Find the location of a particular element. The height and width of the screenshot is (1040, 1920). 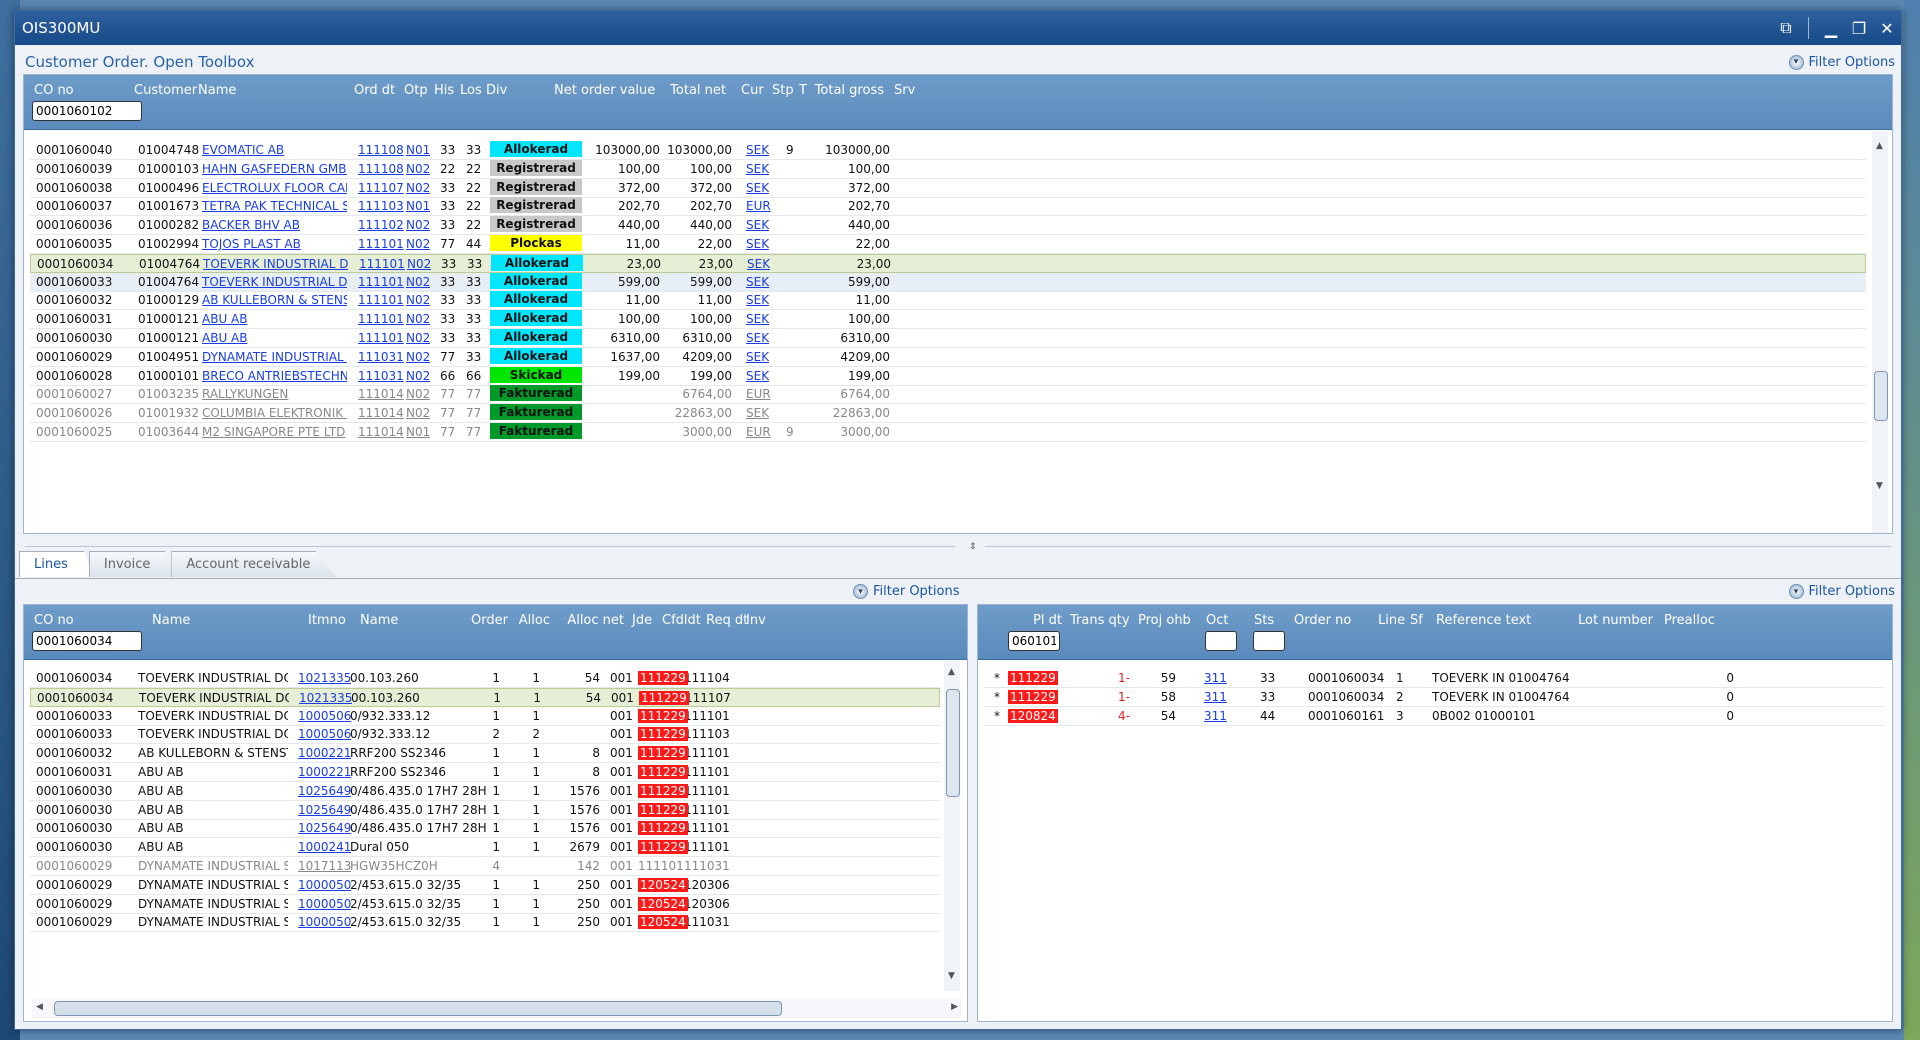

name-cell: BACKER BHV AB is located at coordinates (251, 225).